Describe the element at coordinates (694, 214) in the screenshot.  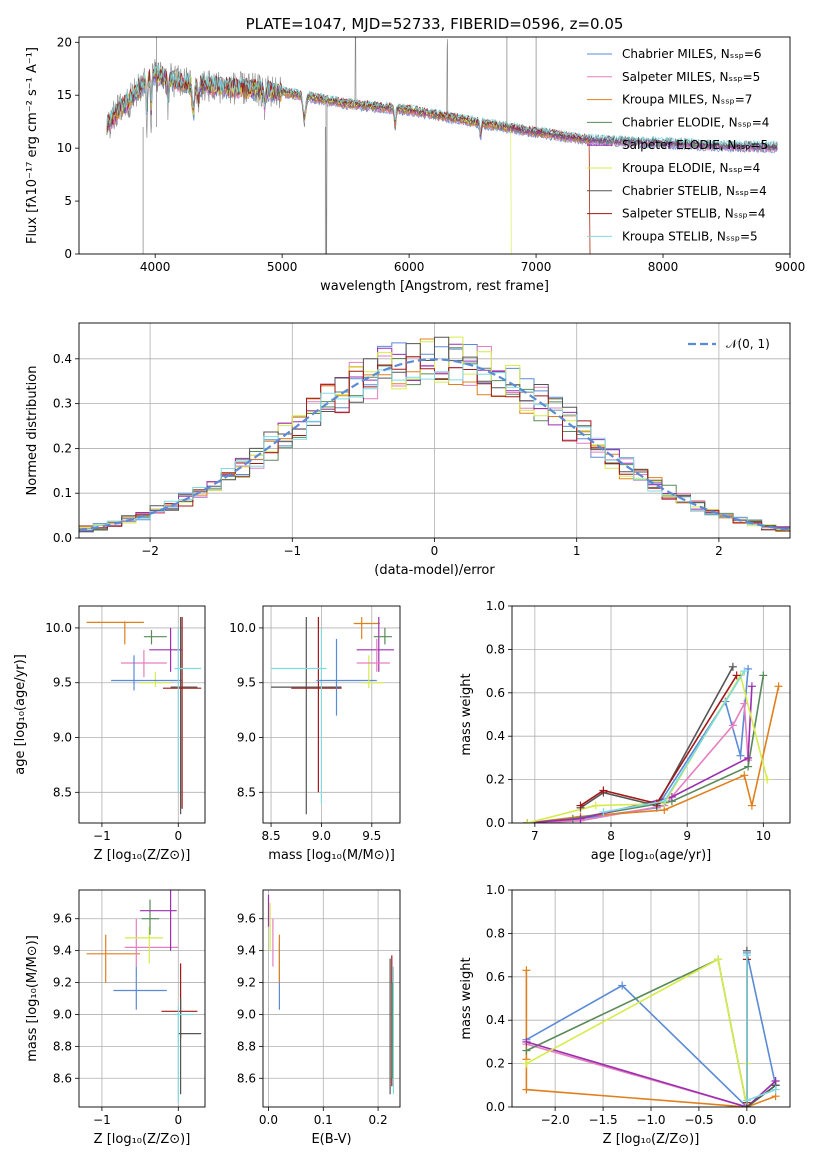
I see `legend-label: Salpeter STELIB, Nₛₛₚ=4` at that location.